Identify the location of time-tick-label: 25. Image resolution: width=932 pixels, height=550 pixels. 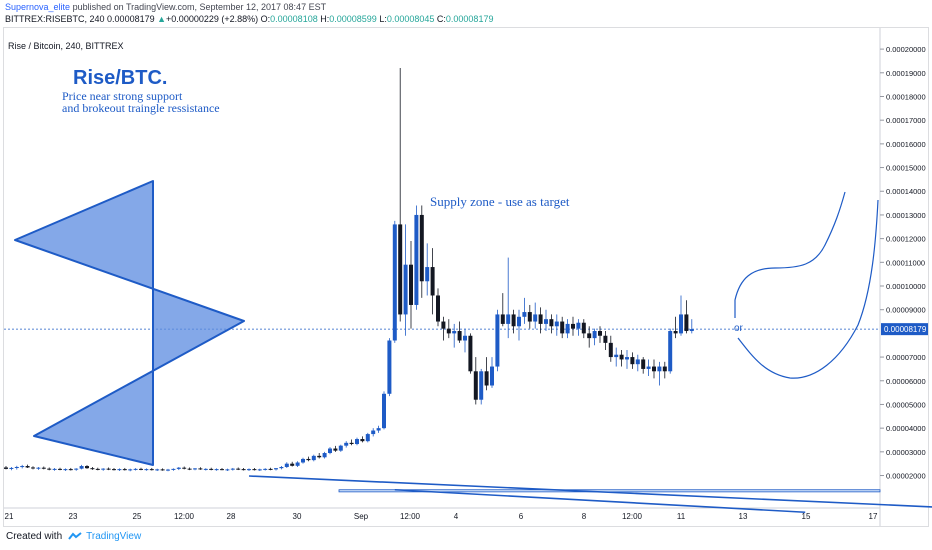
(137, 516).